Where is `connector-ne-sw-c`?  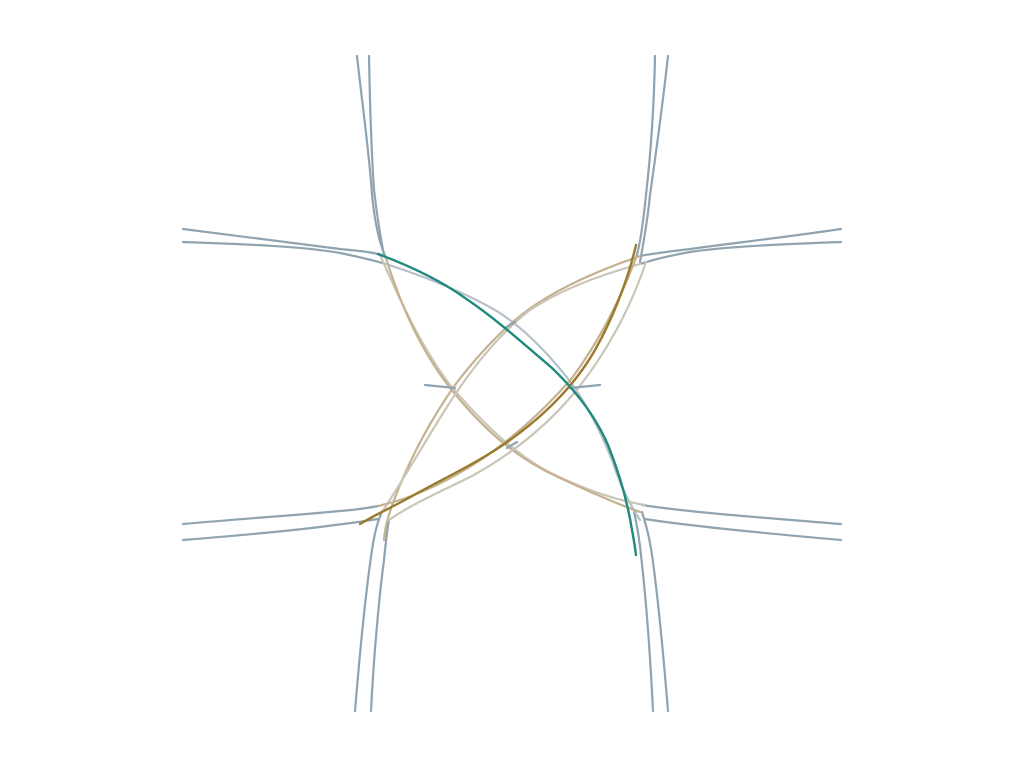
connector-ne-sw-c is located at coordinates (507, 382).